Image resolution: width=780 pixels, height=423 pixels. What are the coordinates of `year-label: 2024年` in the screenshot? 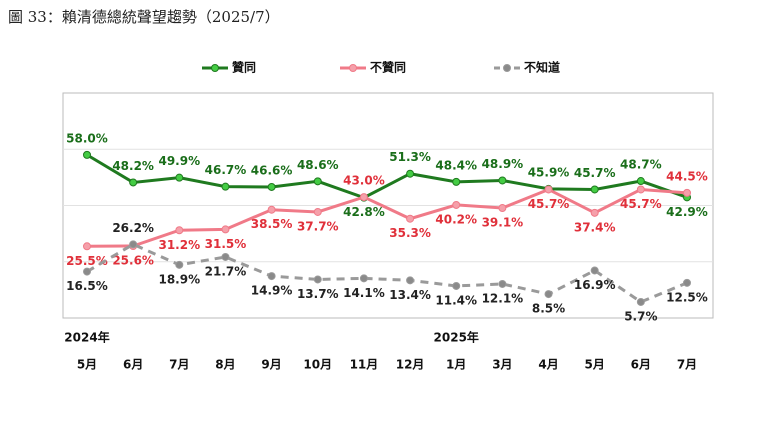 It's located at (86, 337).